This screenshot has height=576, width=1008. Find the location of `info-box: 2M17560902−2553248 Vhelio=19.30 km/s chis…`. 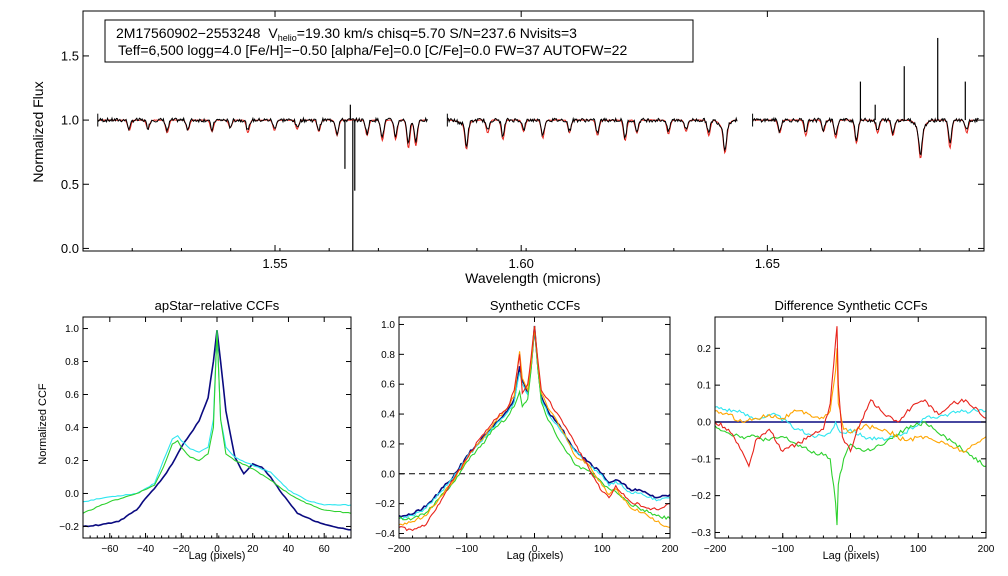

info-box: 2M17560902−2553248 Vhelio=19.30 km/s chis… is located at coordinates (399, 41).